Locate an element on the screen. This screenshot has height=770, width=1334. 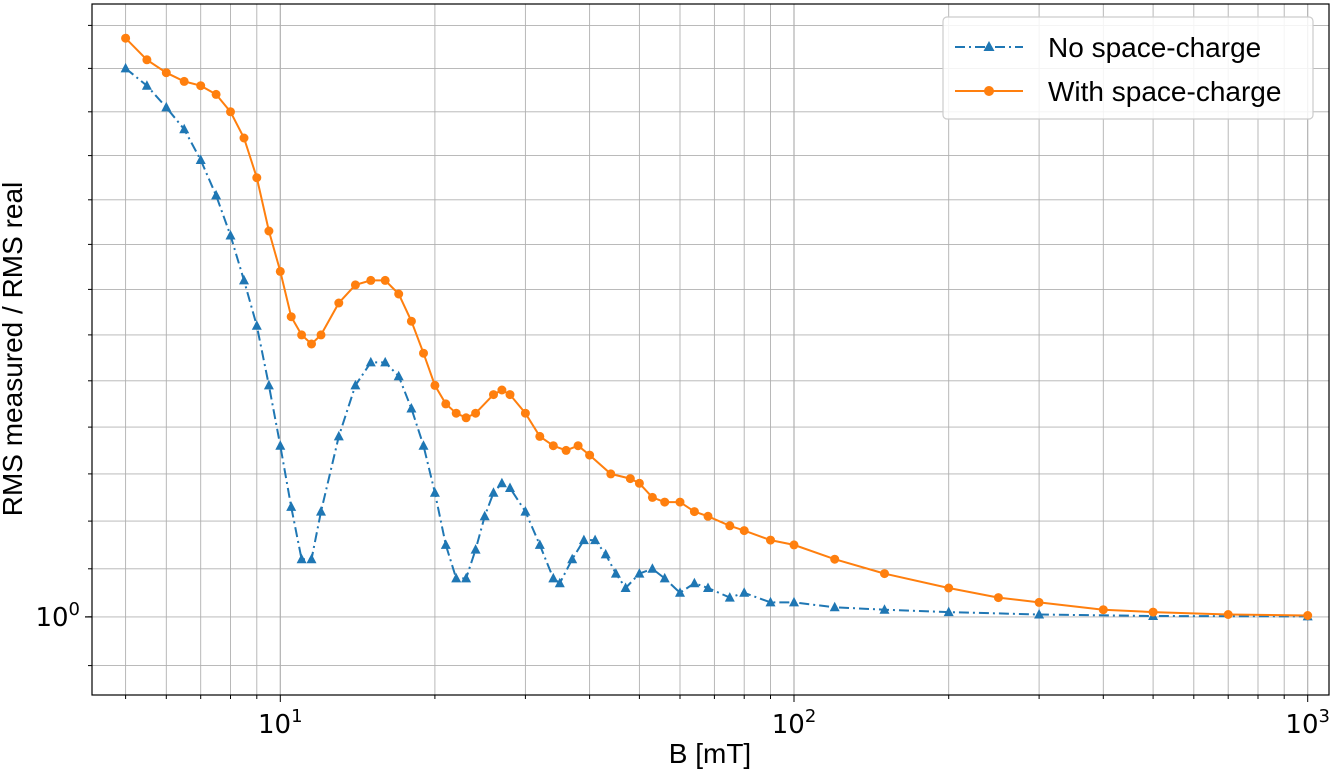
triangle-marker-icon is located at coordinates (989, 46).